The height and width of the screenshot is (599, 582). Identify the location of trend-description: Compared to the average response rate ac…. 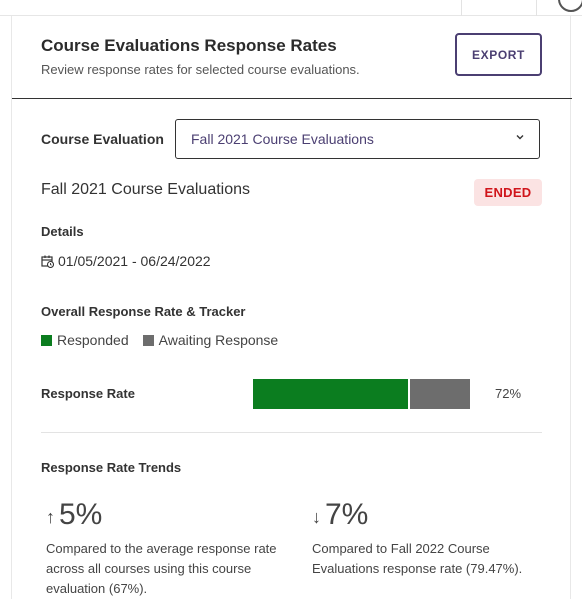
(161, 568).